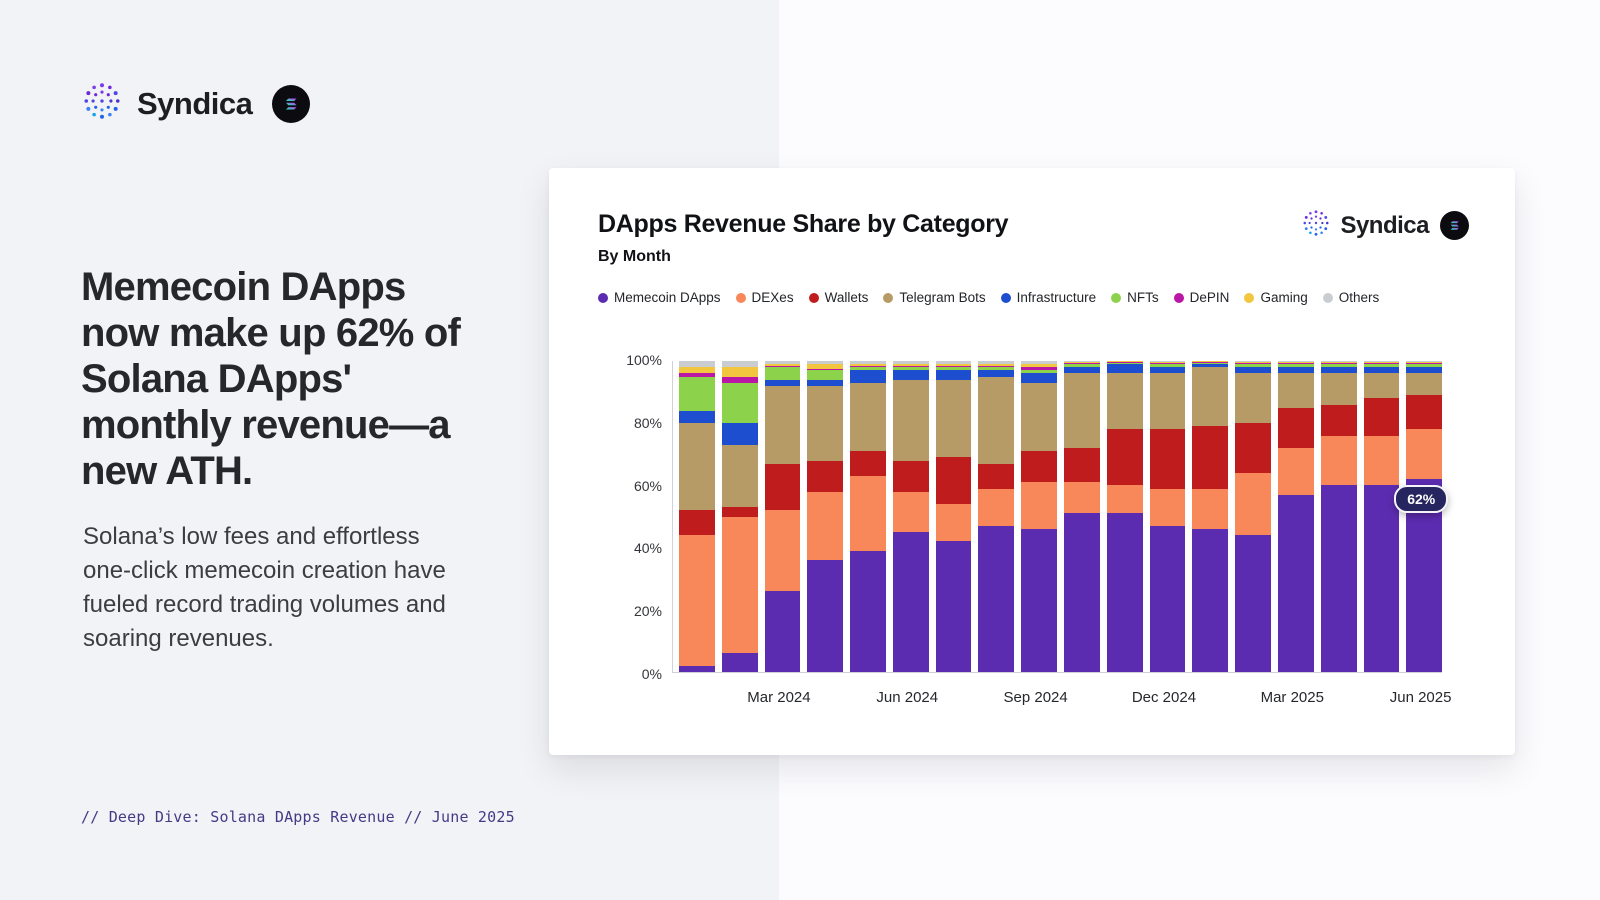 The height and width of the screenshot is (900, 1600). I want to click on bar-jun-2024, so click(910, 516).